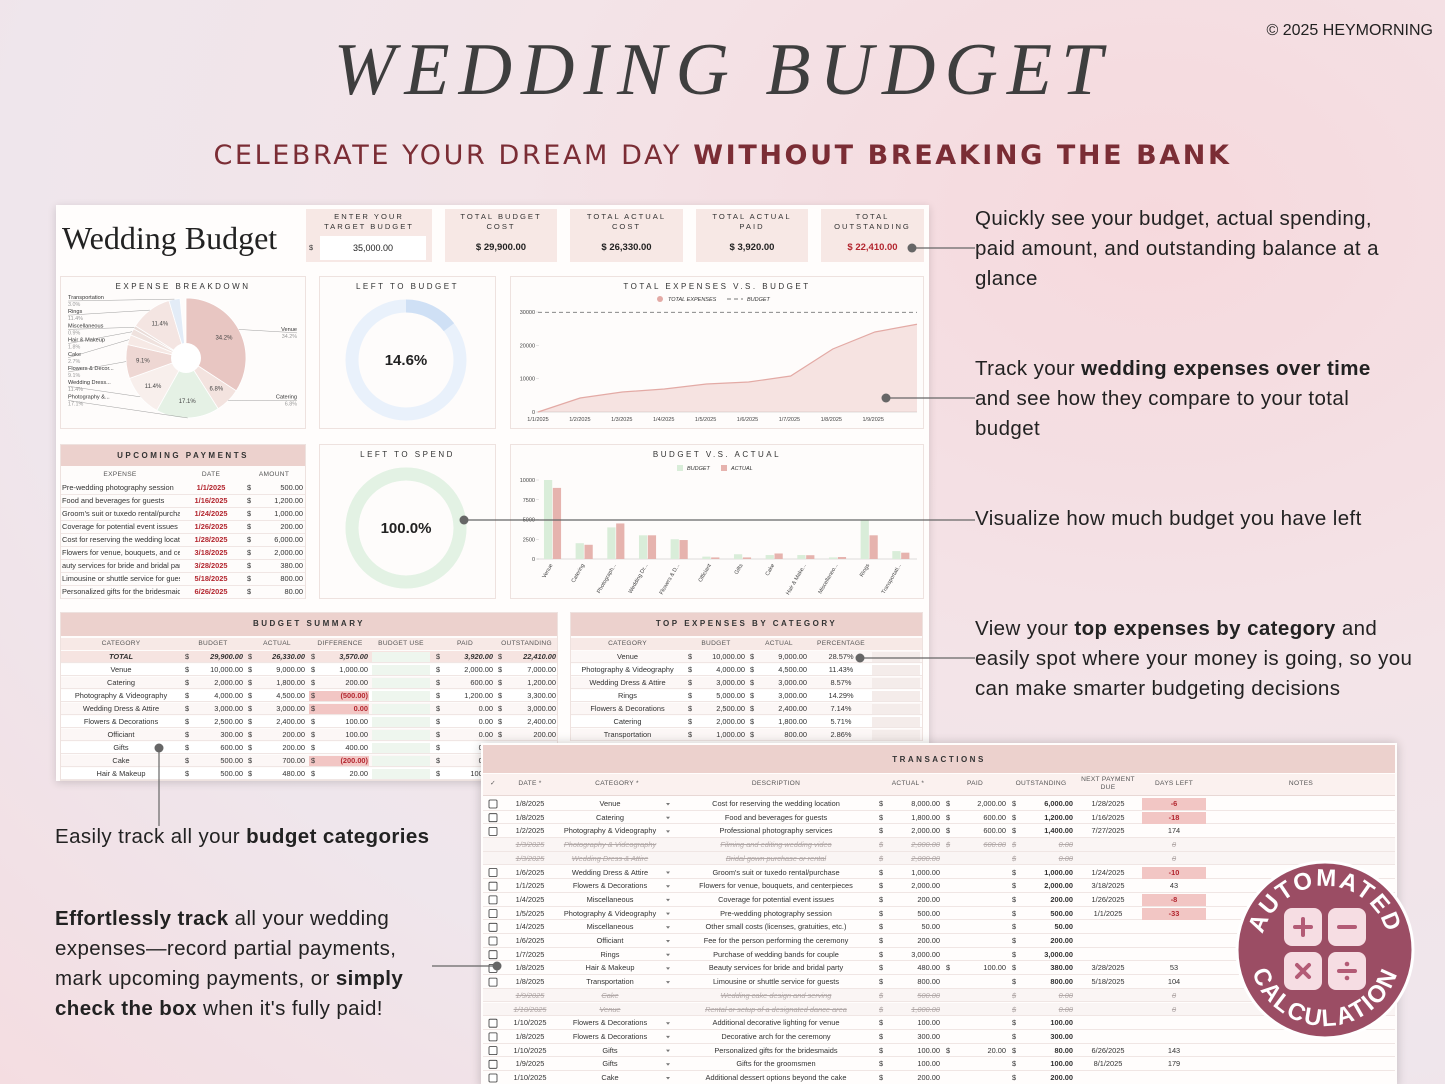  What do you see at coordinates (294, 591) in the screenshot?
I see `cell: 80.00` at bounding box center [294, 591].